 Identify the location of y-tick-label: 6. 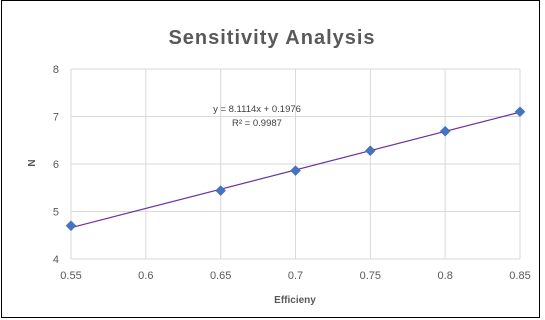
(56, 165).